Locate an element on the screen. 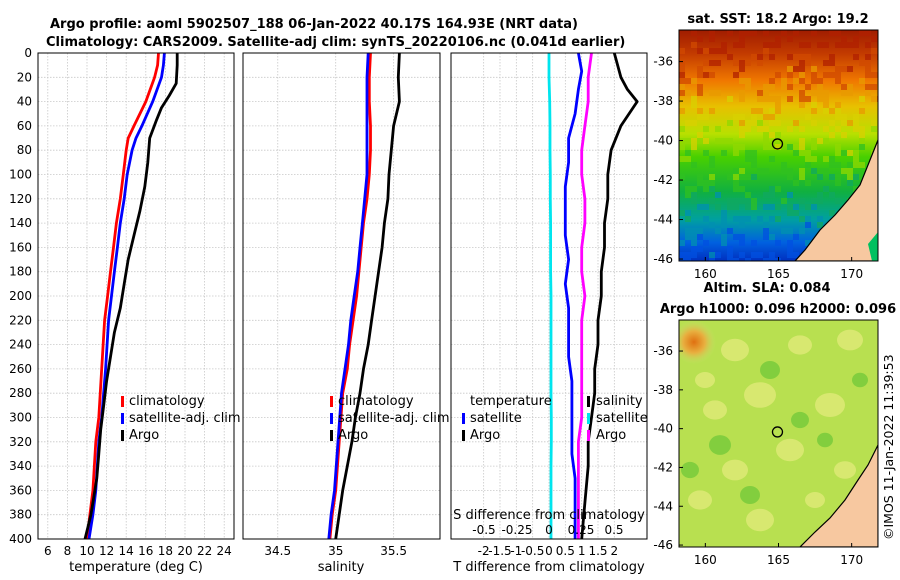  x-tick-label: 35.5 is located at coordinates (393, 551).